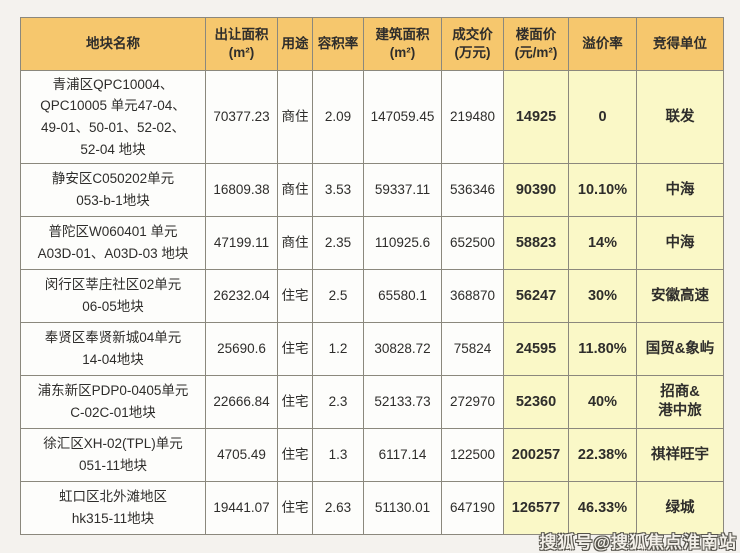 The height and width of the screenshot is (553, 740). What do you see at coordinates (472, 243) in the screenshot?
I see `cell-deal-price: 652500` at bounding box center [472, 243].